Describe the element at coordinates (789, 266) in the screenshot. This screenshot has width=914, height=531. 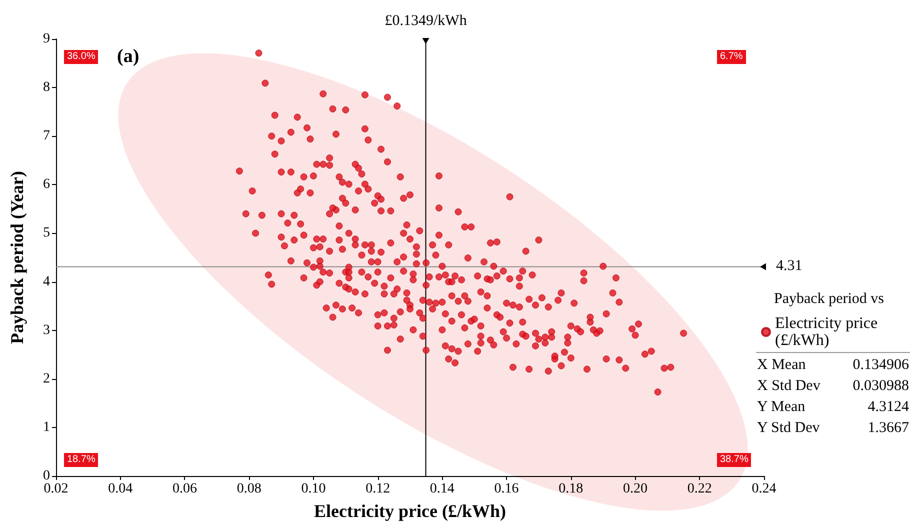
I see `ref-line-label: 4.31` at that location.